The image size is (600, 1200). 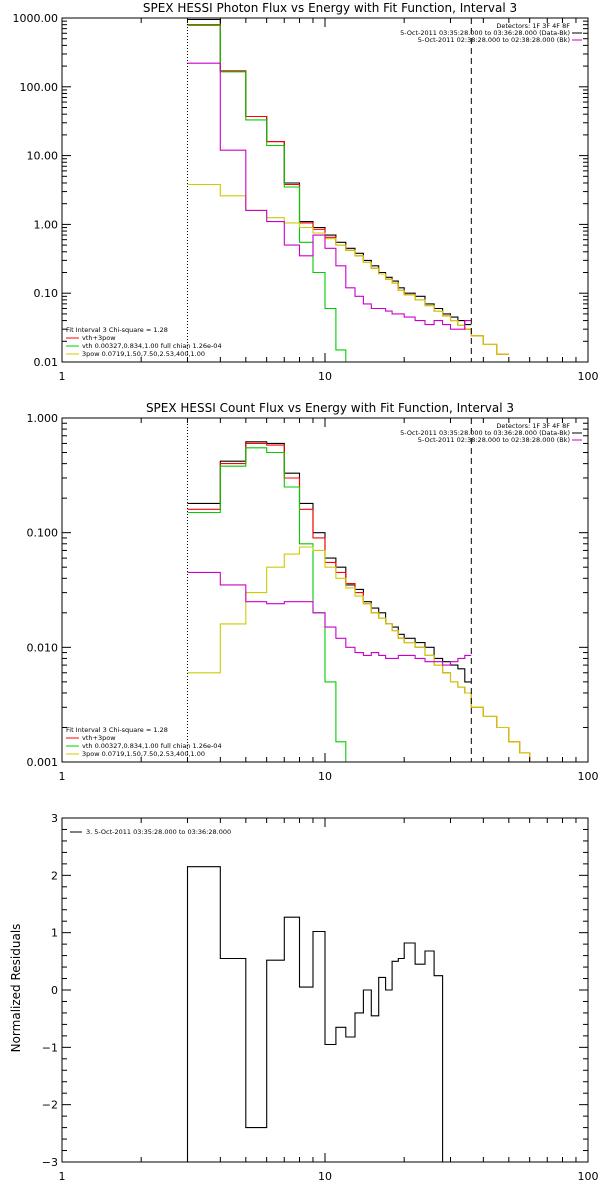 What do you see at coordinates (50, 1162) in the screenshot?
I see `y-tick-label: −3` at bounding box center [50, 1162].